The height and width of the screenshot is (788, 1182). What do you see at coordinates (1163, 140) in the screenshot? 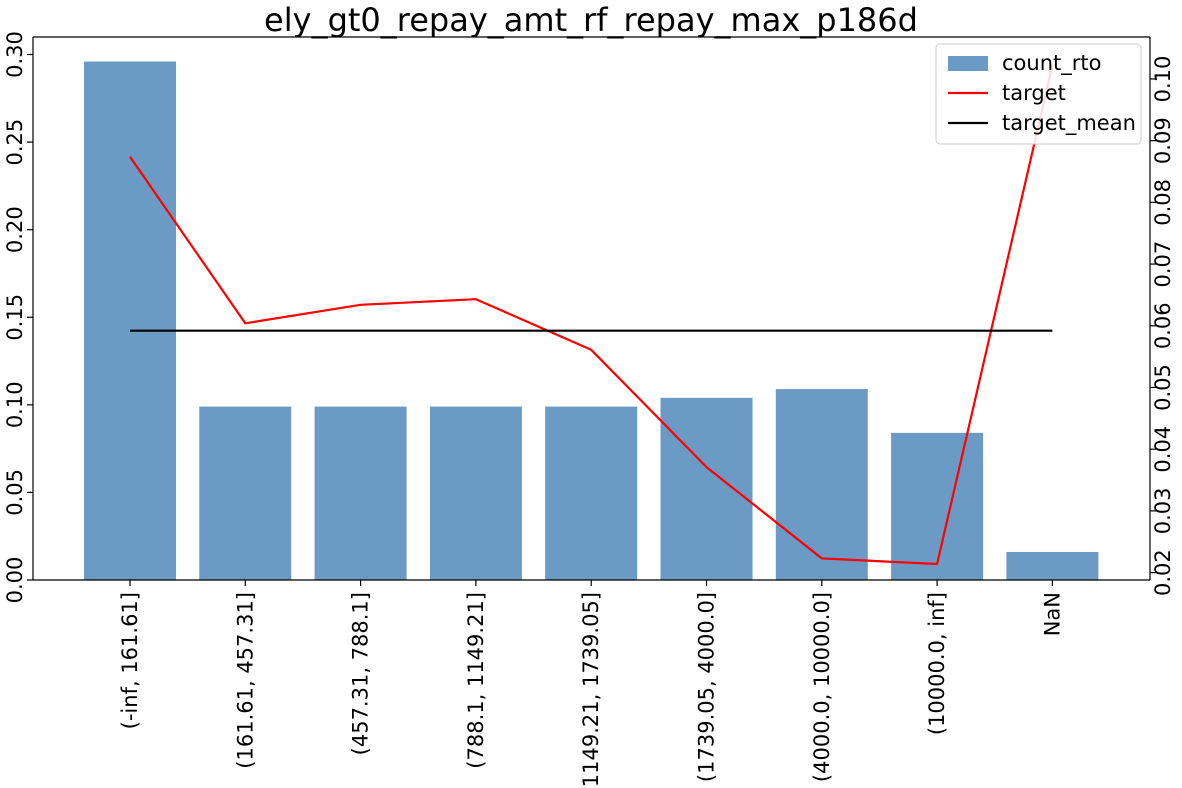
I see `right-tick-label-7: 0.09` at bounding box center [1163, 140].